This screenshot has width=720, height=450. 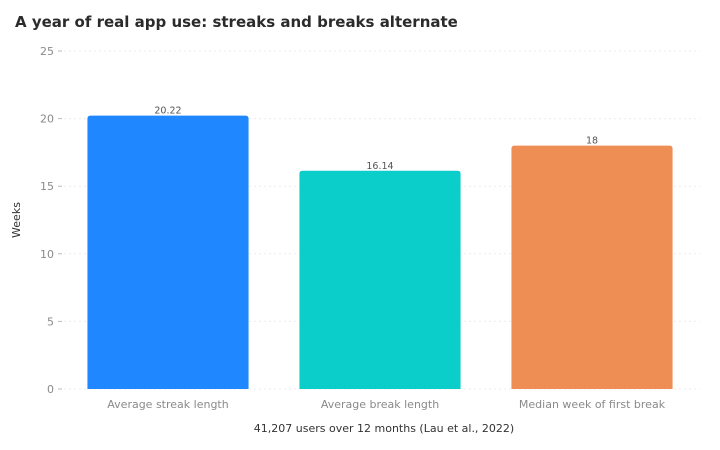 What do you see at coordinates (379, 166) in the screenshot?
I see `data-label-2: 16.14` at bounding box center [379, 166].